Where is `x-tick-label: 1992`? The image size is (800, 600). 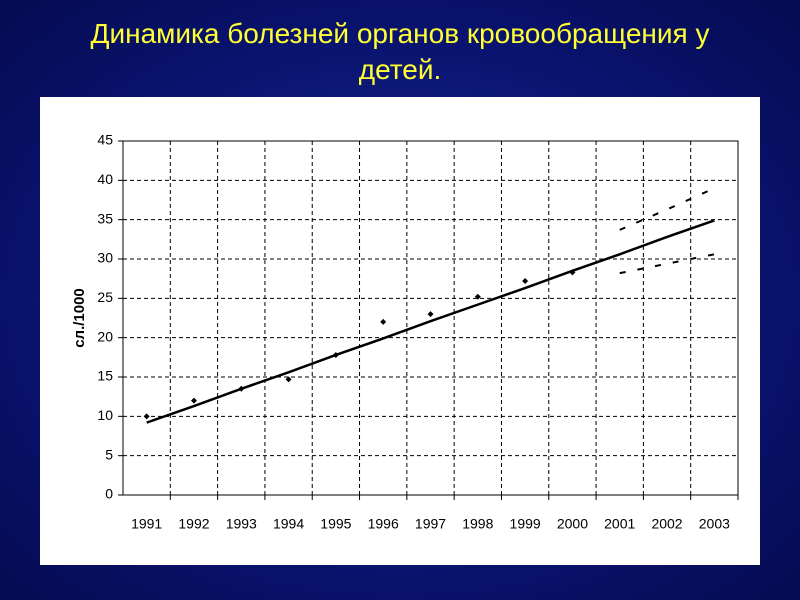 x-tick-label: 1992 is located at coordinates (193, 524).